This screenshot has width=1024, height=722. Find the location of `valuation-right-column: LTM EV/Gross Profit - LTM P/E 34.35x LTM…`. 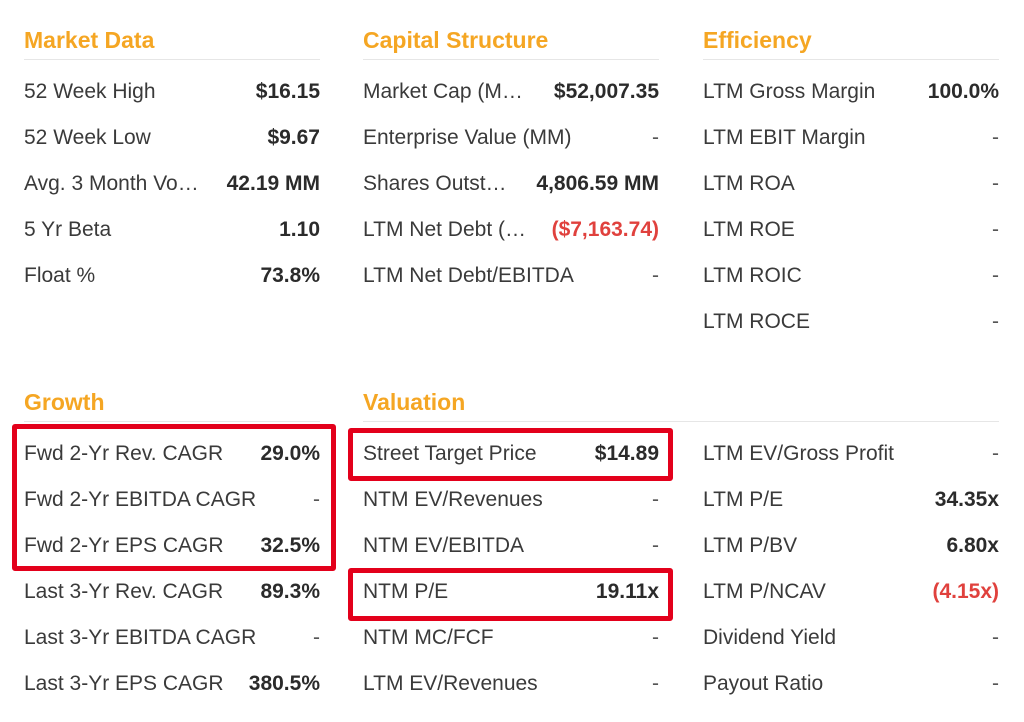

valuation-right-column: LTM EV/Gross Profit - LTM P/E 34.35x LTM… is located at coordinates (851, 551).